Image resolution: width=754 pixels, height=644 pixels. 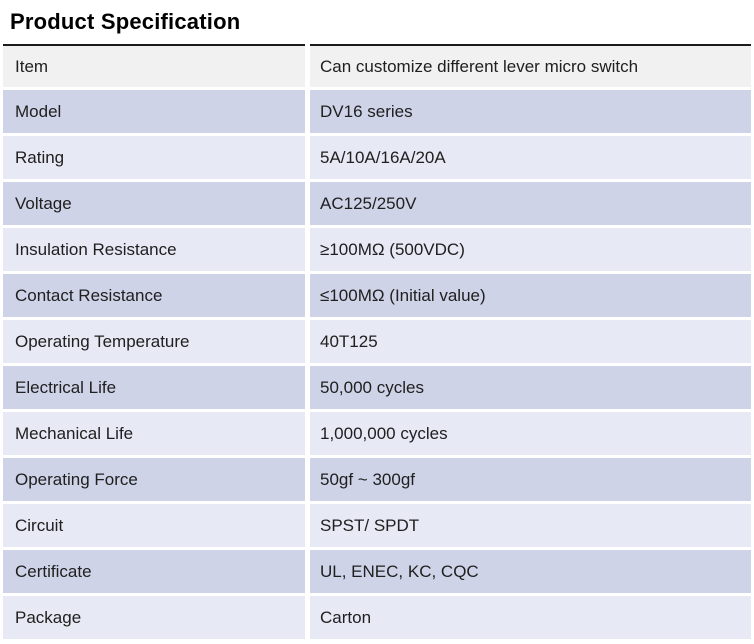 What do you see at coordinates (530, 617) in the screenshot?
I see `spec-package-value: Carton` at bounding box center [530, 617].